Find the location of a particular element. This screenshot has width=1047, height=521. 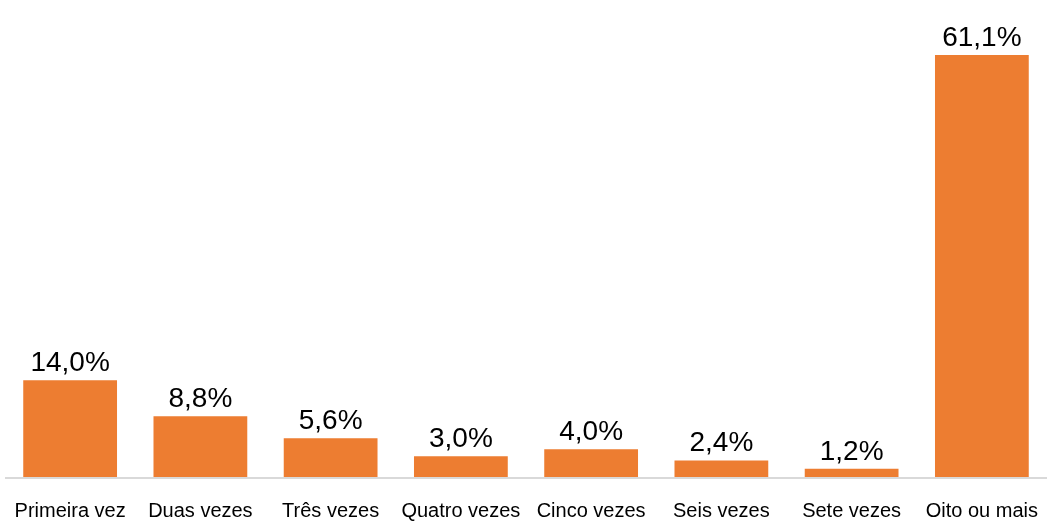

x-tick-label: Quatro vezes is located at coordinates (461, 509).